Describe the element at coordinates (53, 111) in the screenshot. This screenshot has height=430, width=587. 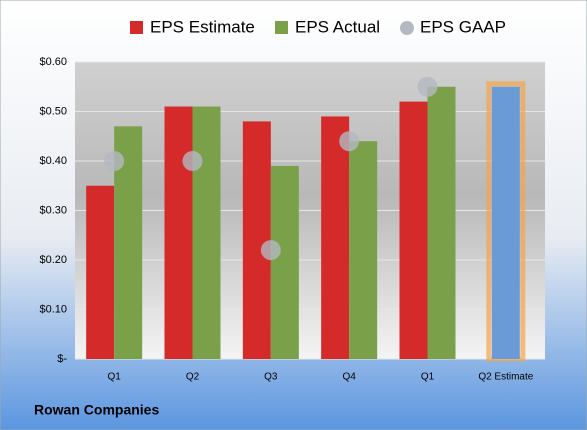
I see `y-tick-label: $0.50` at that location.